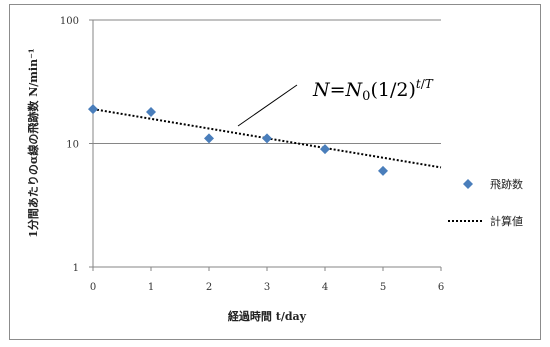  What do you see at coordinates (93, 287) in the screenshot?
I see `x-tick-label-0: 0` at bounding box center [93, 287].